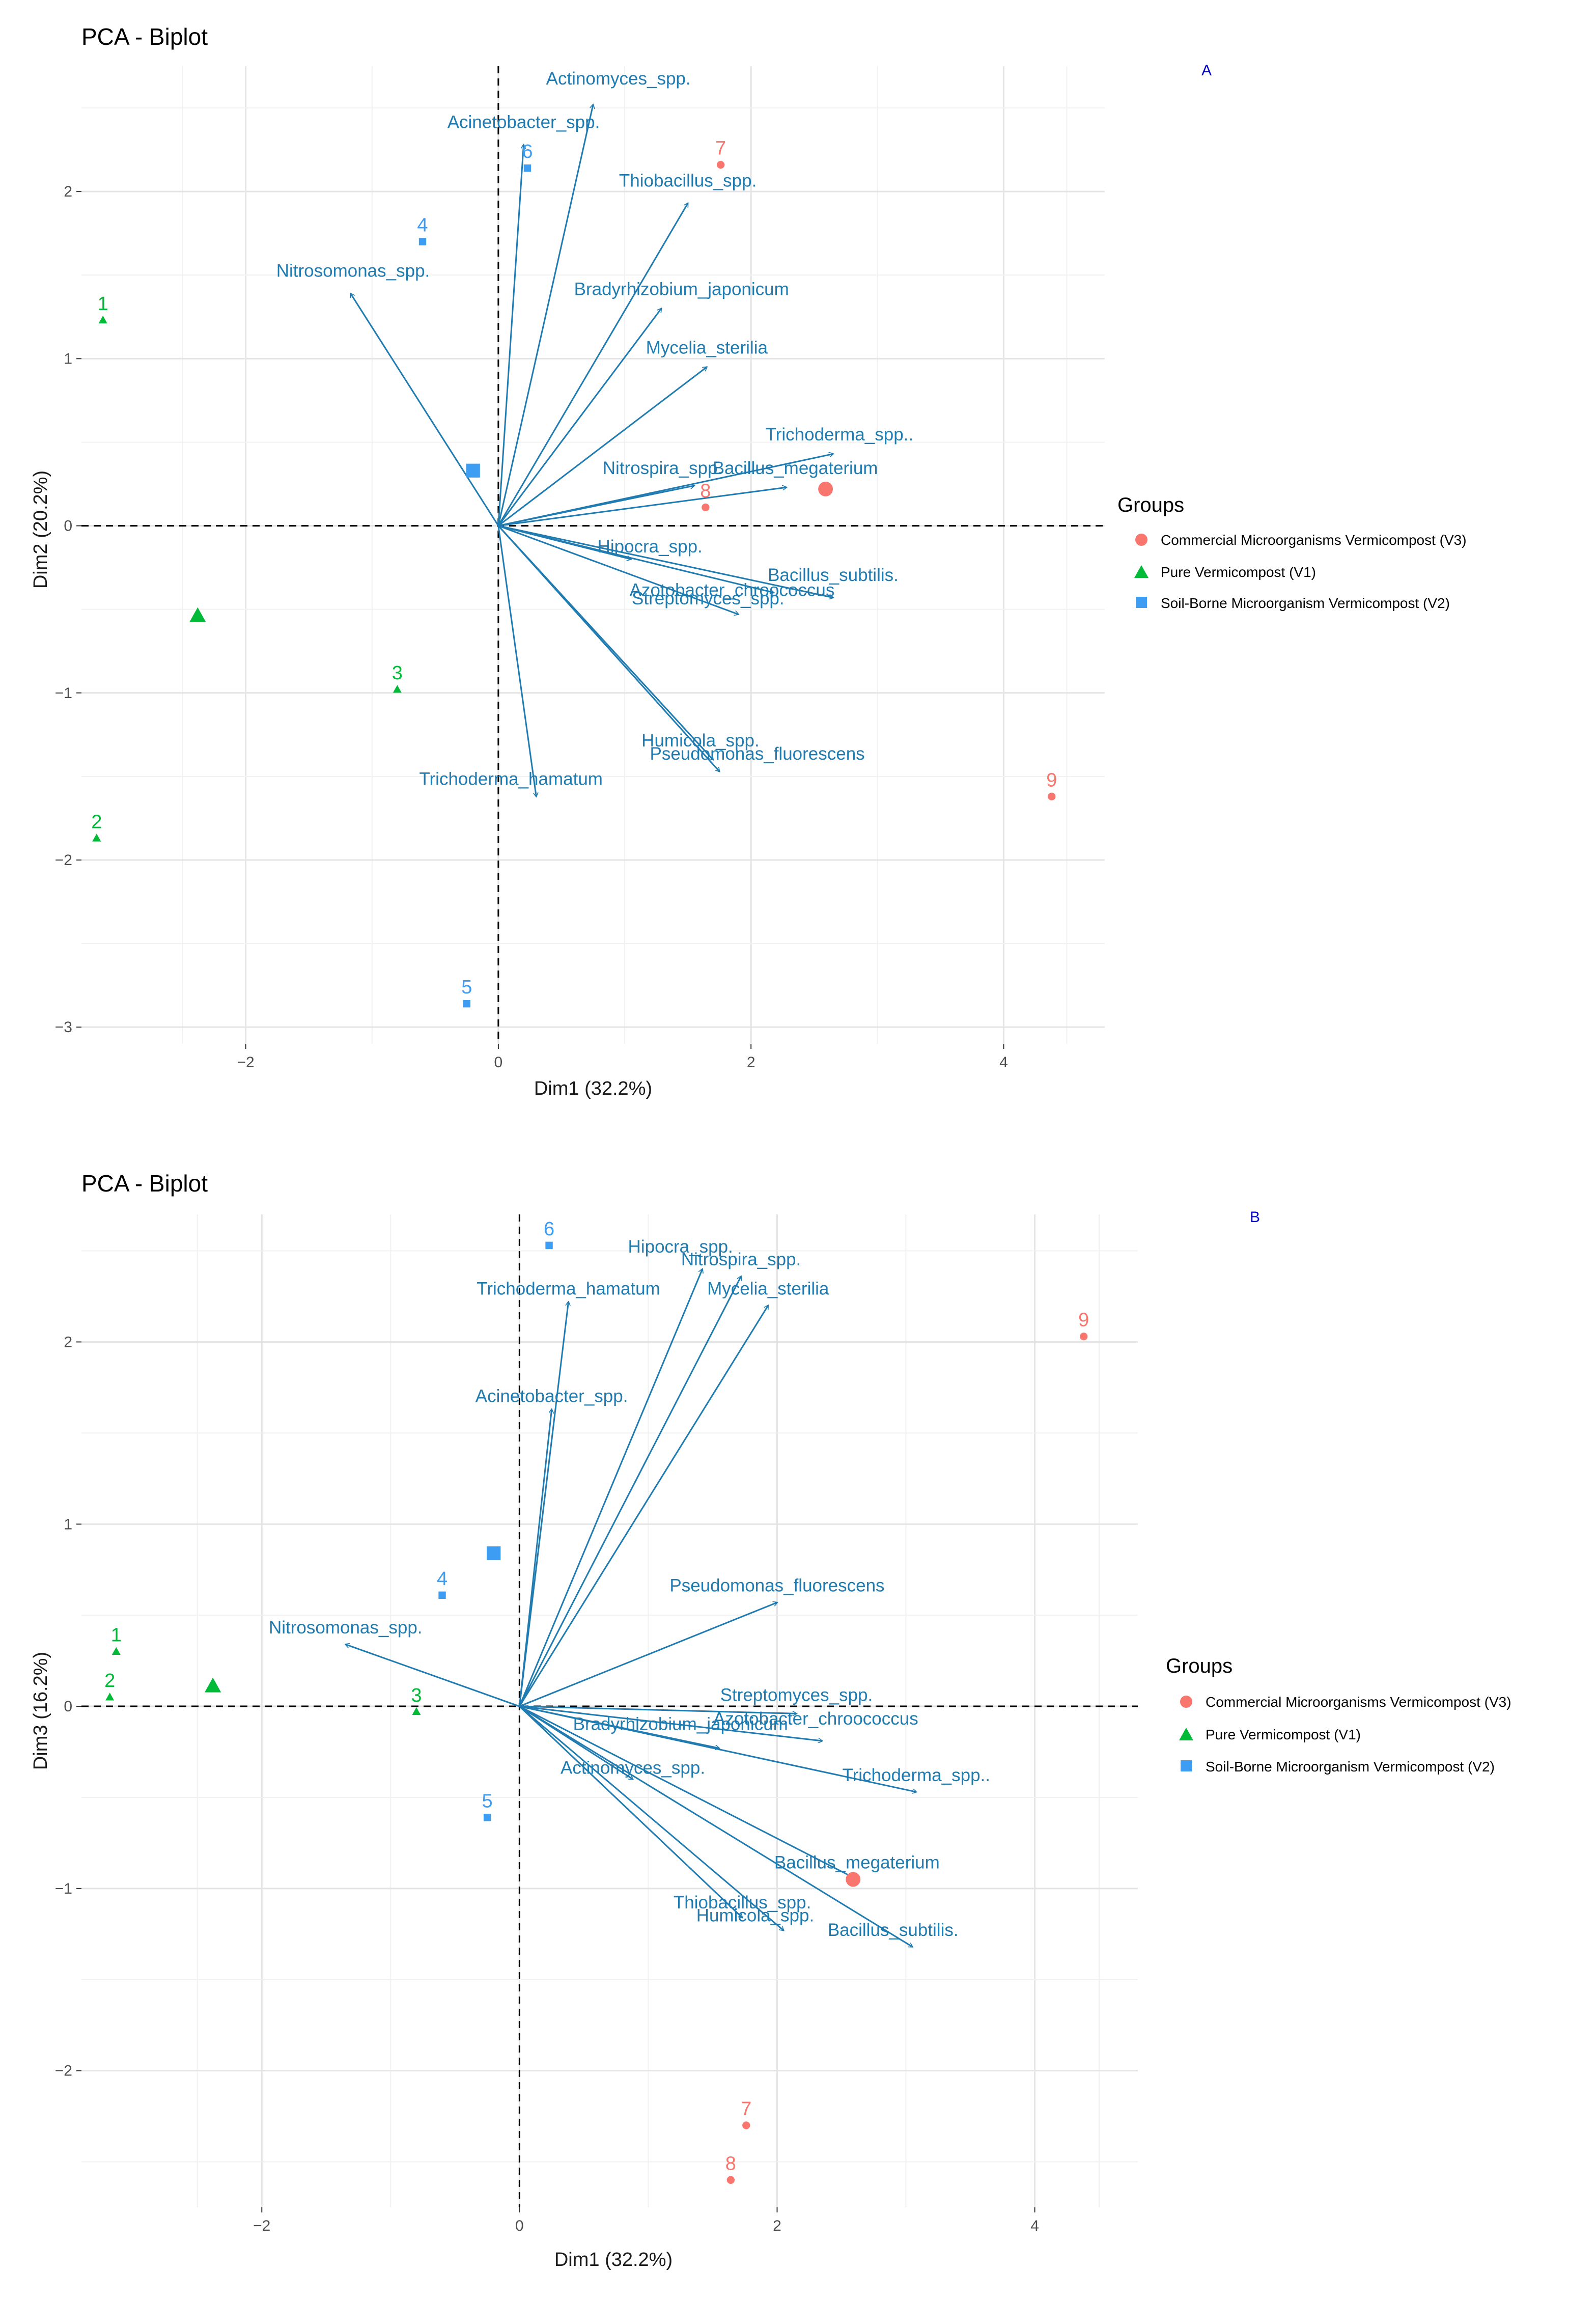  I want to click on panel-tag: B, so click(1255, 1217).